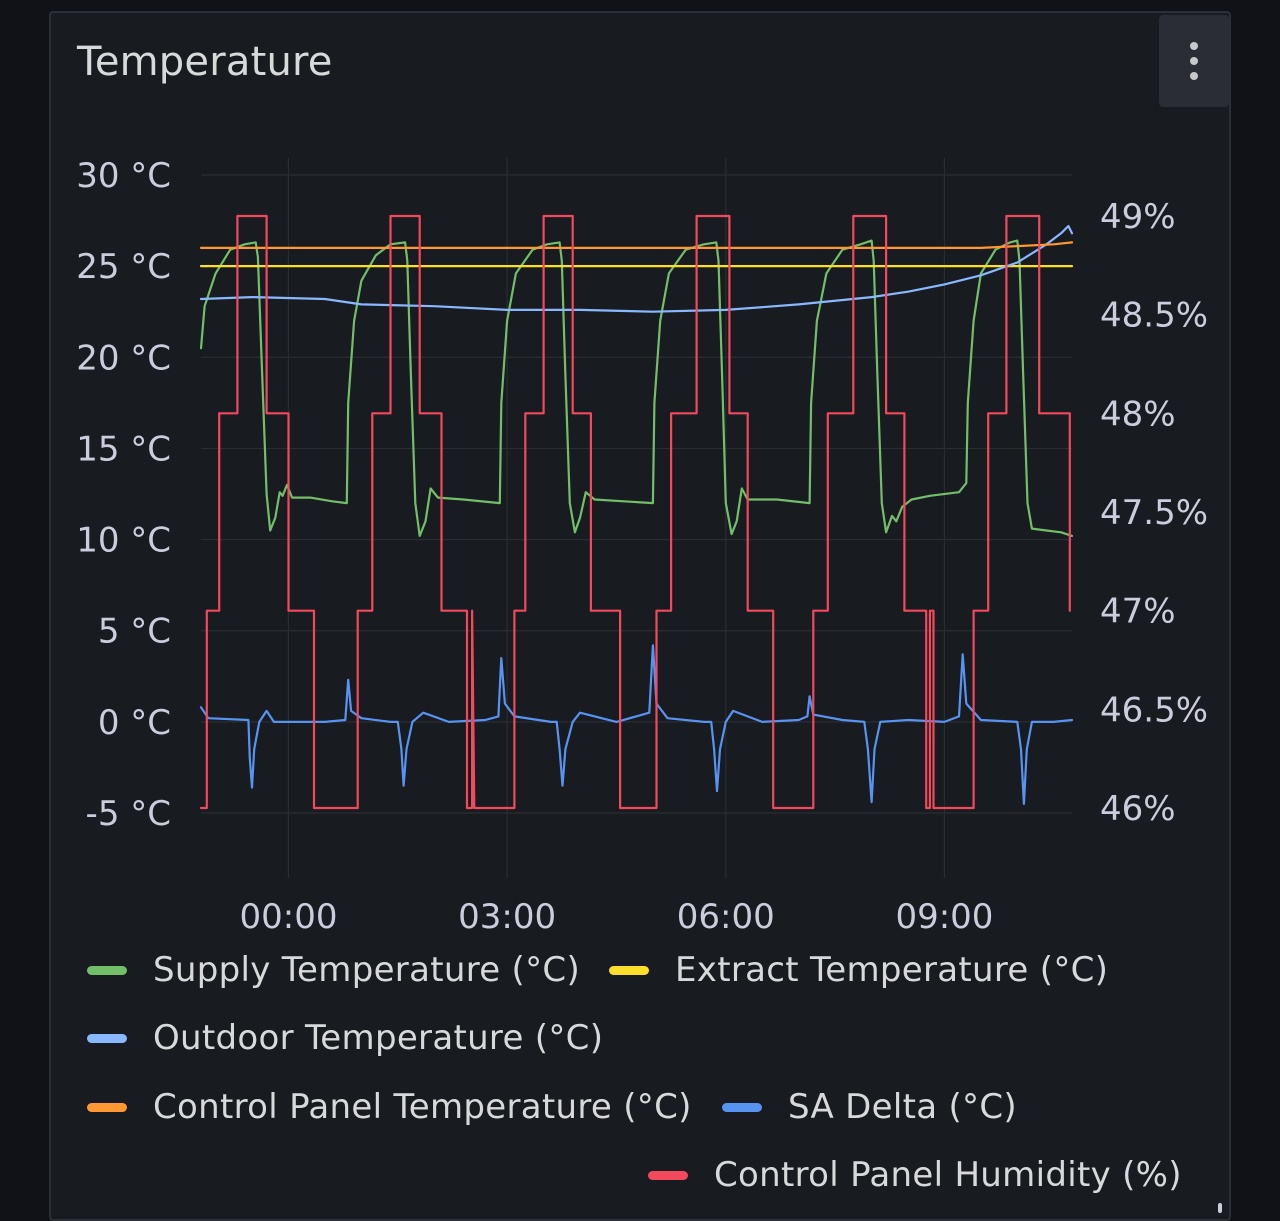 The height and width of the screenshot is (1221, 1280). I want to click on y-right-tick-label: 46%, so click(1138, 809).